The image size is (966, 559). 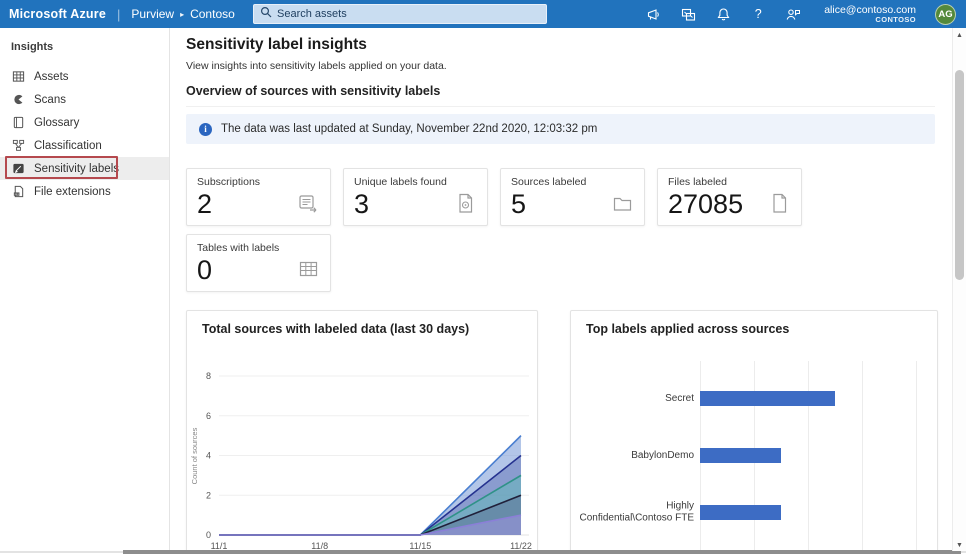 What do you see at coordinates (84, 76) in the screenshot?
I see `sidebar-item-assets: Assets` at bounding box center [84, 76].